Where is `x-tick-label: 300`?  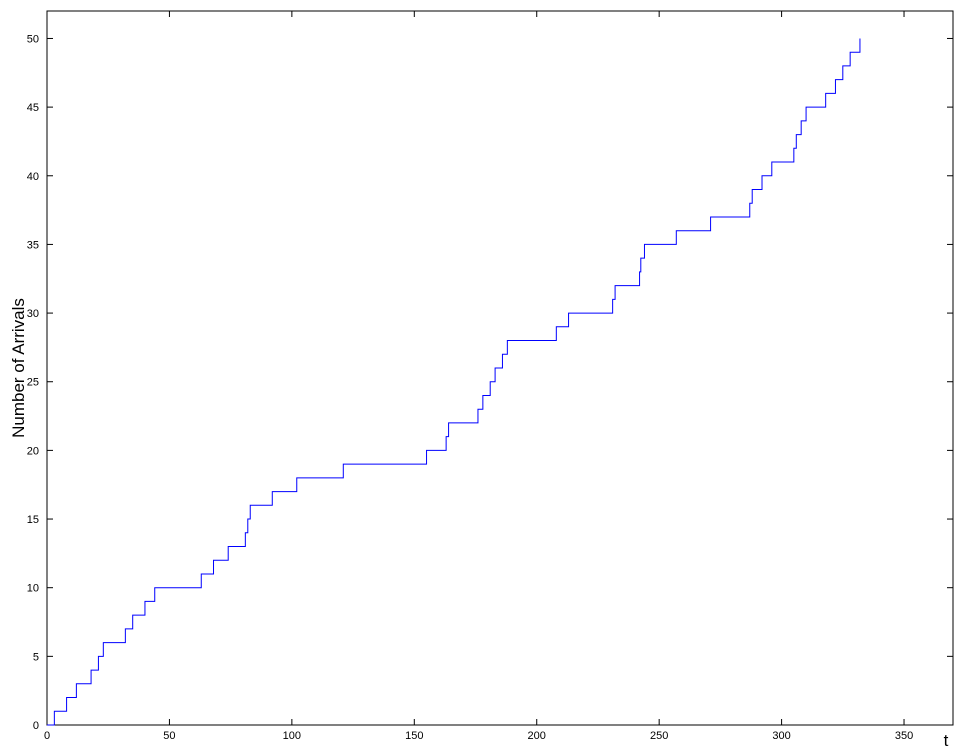 x-tick-label: 300 is located at coordinates (781, 736).